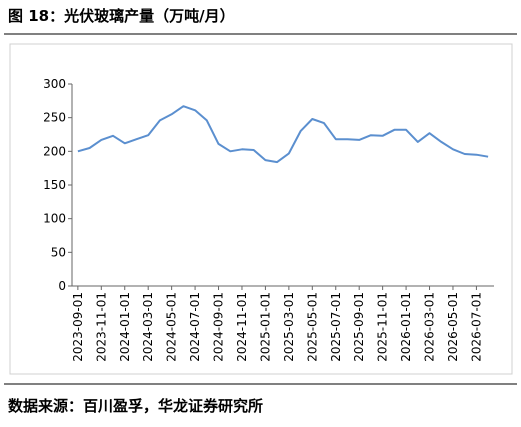  What do you see at coordinates (383, 327) in the screenshot?
I see `x-tick-label: 2025-11-01` at bounding box center [383, 327].